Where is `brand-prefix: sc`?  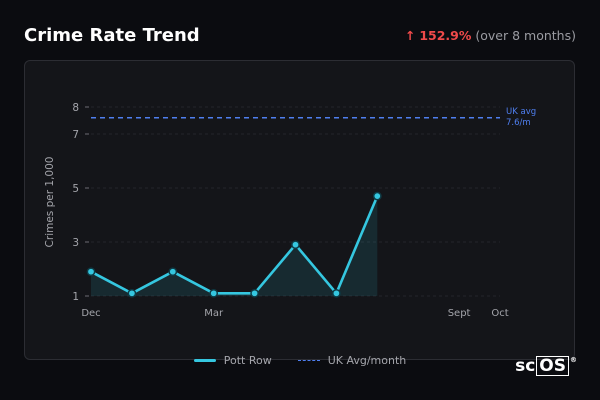
brand-prefix: sc is located at coordinates (525, 366).